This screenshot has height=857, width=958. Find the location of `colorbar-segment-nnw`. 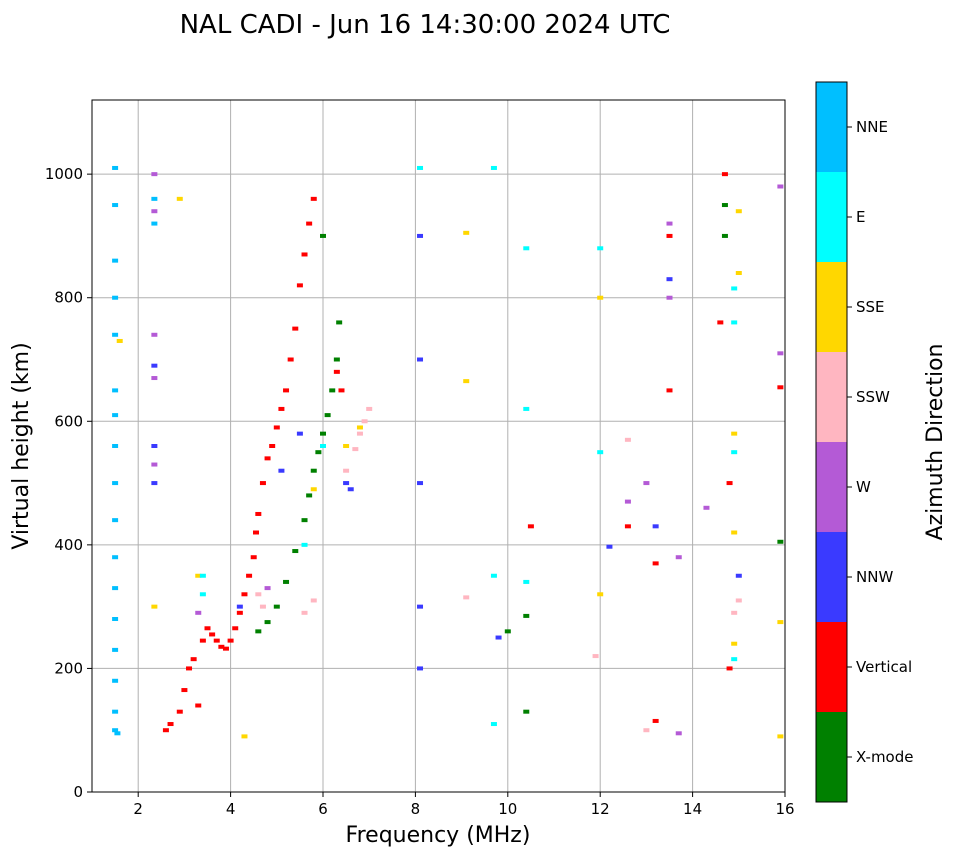

colorbar-segment-nnw is located at coordinates (831, 577).